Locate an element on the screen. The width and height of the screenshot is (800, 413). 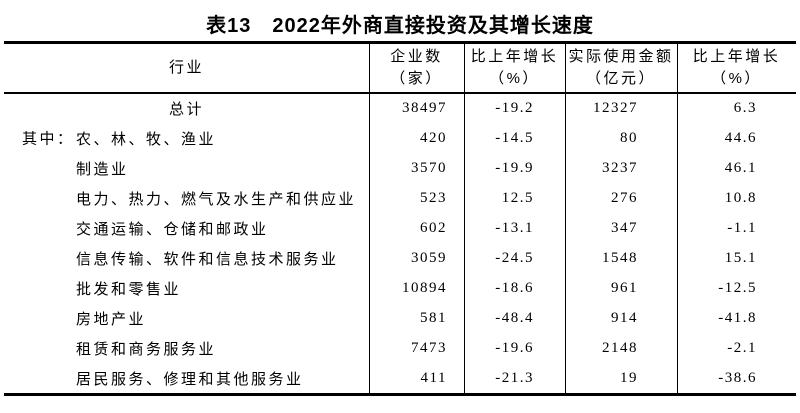
cell-growth-amount: -12.5 is located at coordinates (737, 287).